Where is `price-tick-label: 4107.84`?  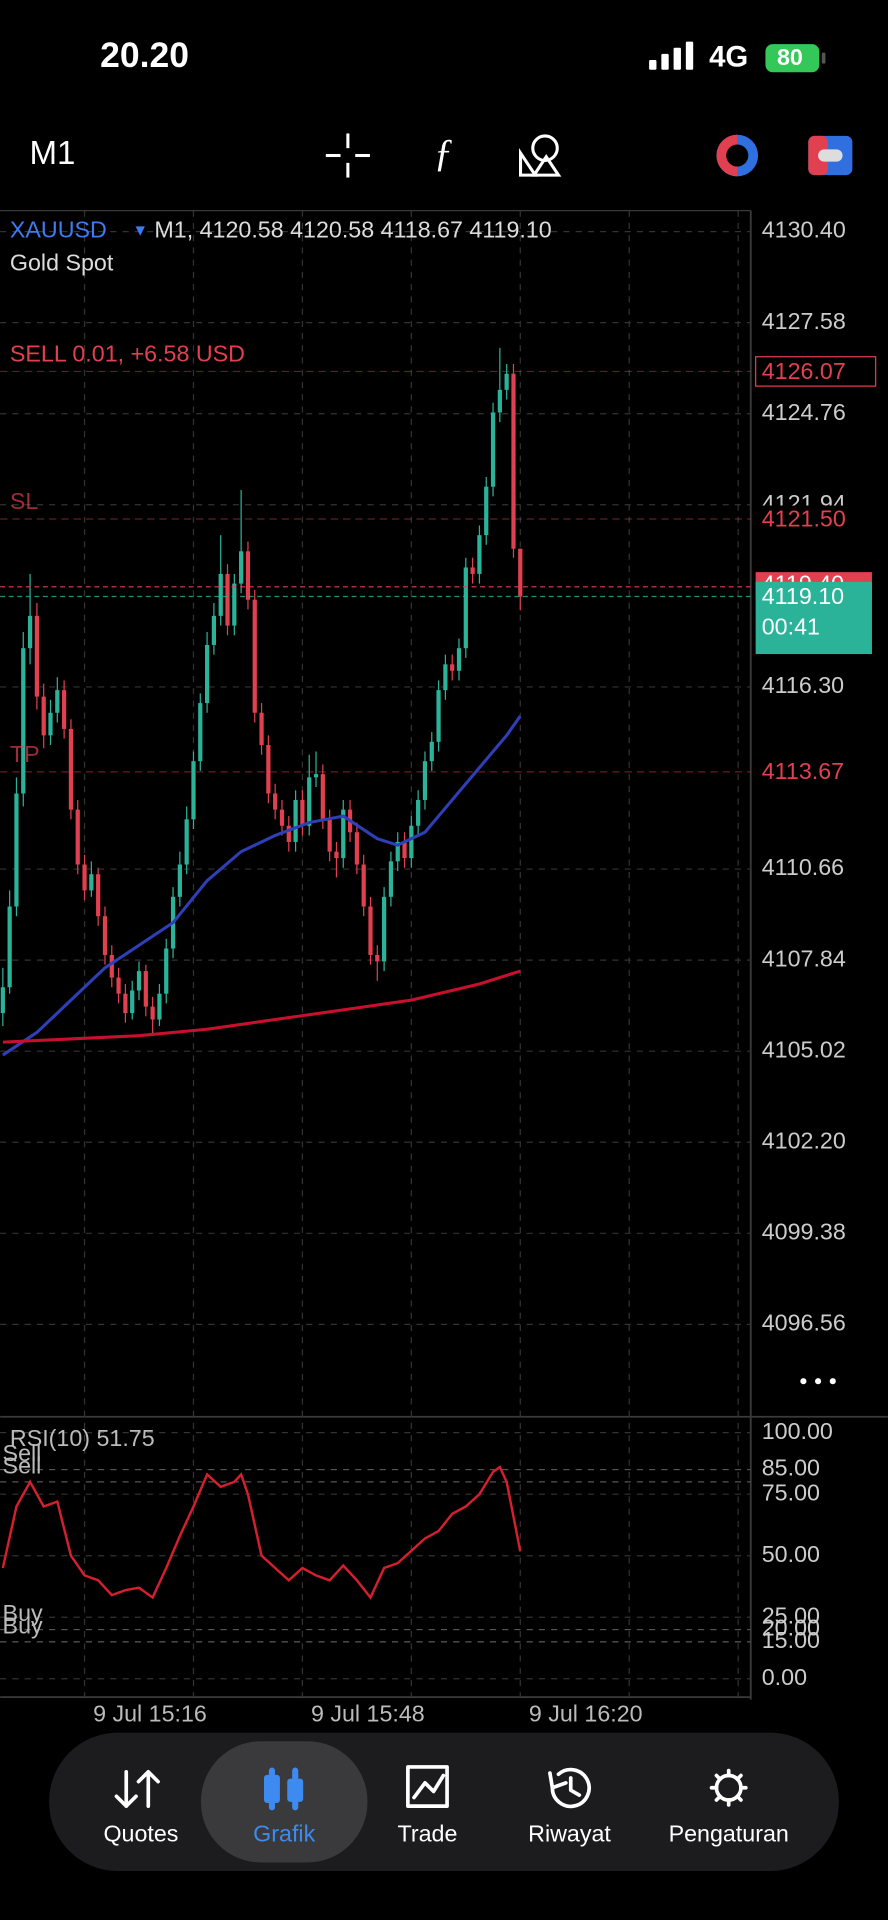 price-tick-label: 4107.84 is located at coordinates (804, 958).